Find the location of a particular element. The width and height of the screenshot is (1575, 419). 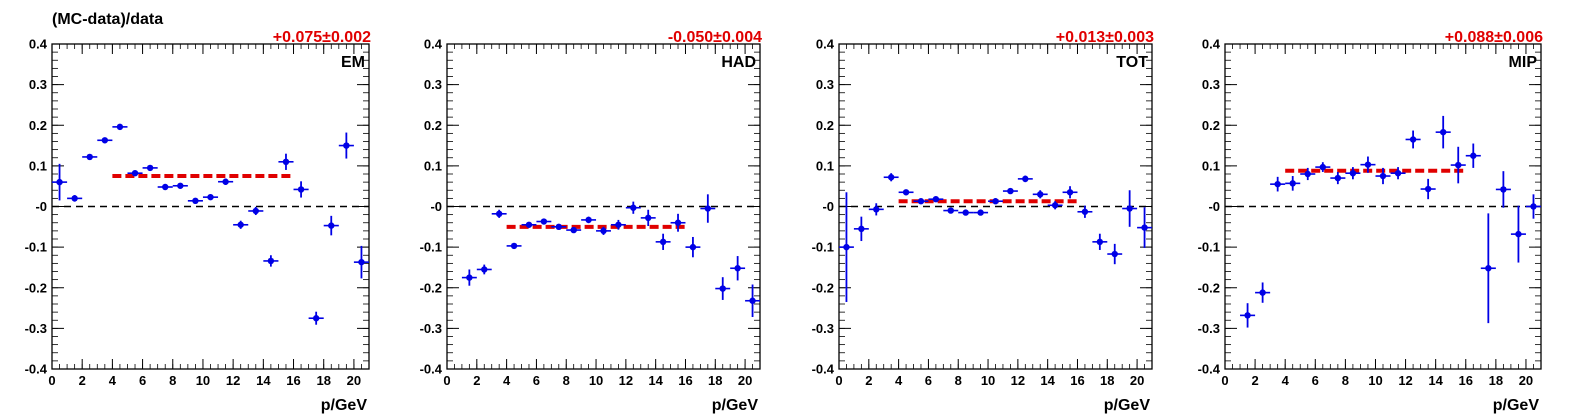

panel-name-label: MIP is located at coordinates (1523, 62).